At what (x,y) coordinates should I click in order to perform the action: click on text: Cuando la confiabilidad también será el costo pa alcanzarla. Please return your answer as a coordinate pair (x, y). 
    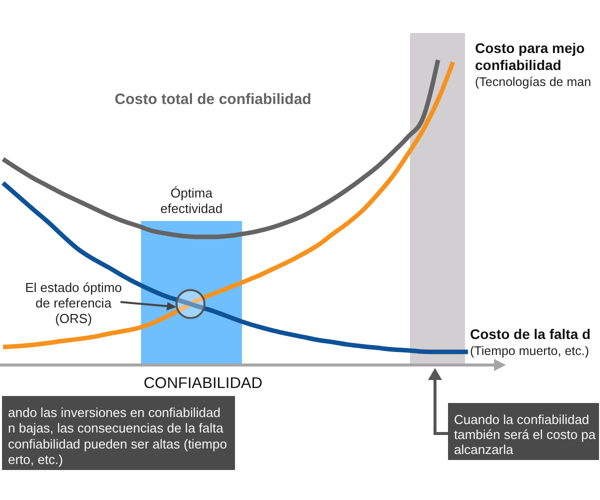
    Looking at the image, I should click on (525, 434).